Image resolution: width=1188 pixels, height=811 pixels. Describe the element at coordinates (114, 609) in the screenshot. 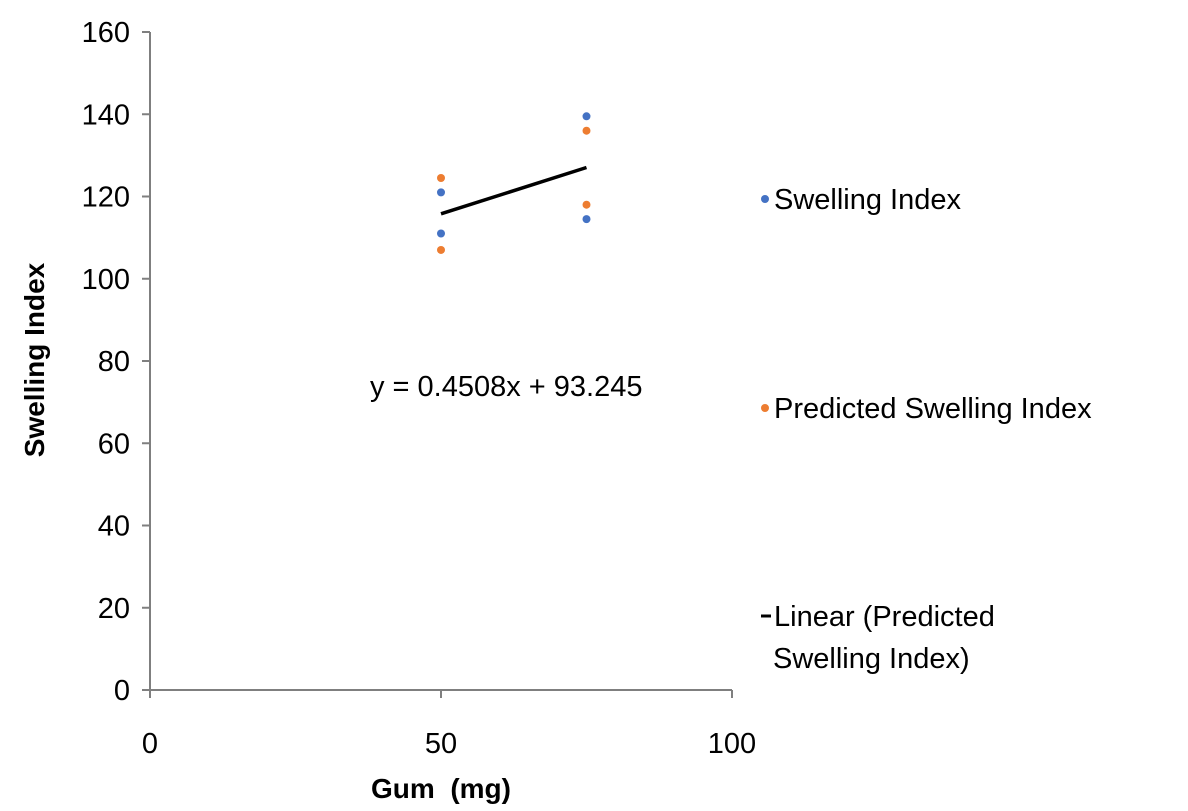

I see `y-tick-label: 20` at that location.